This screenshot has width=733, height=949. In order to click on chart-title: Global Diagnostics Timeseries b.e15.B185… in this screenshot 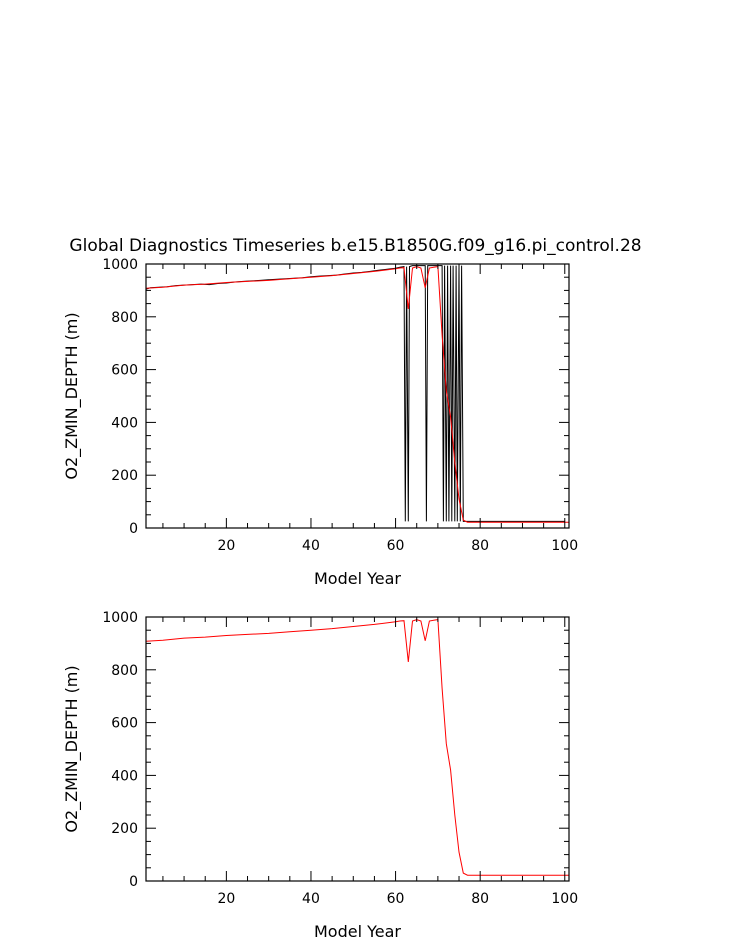, I will do `click(355, 246)`.